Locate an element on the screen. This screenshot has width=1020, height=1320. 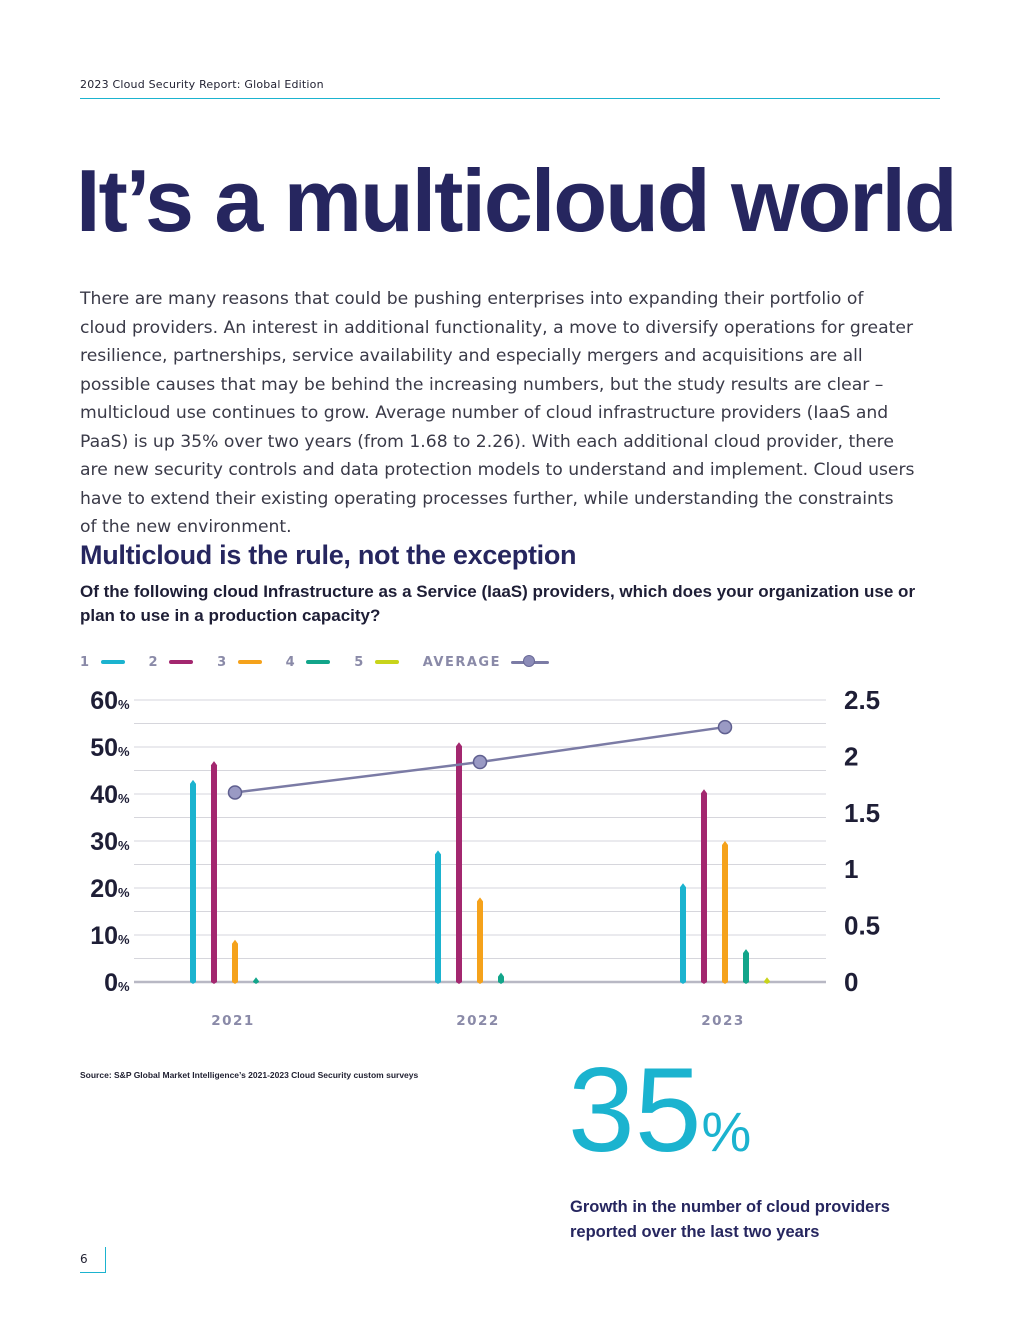
header-divider is located at coordinates (510, 98).